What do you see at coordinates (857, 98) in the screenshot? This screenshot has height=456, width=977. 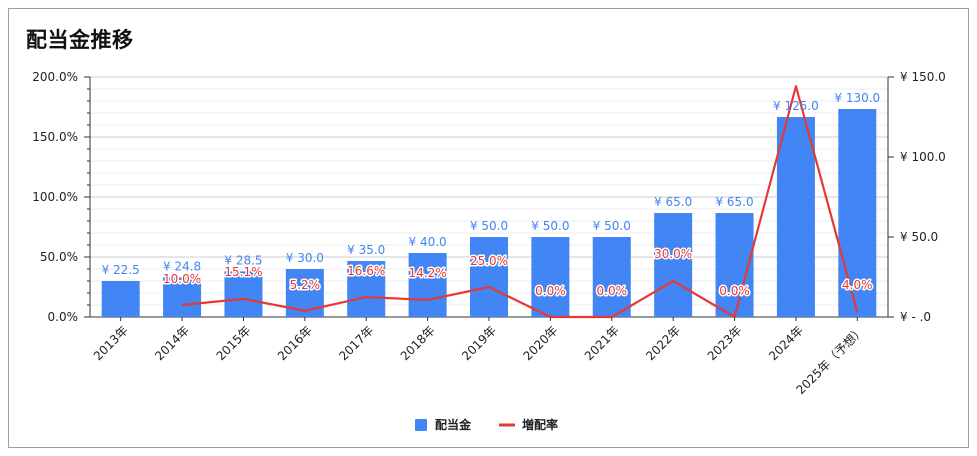 I see `bar-value-label: ¥ 130.0` at bounding box center [857, 98].